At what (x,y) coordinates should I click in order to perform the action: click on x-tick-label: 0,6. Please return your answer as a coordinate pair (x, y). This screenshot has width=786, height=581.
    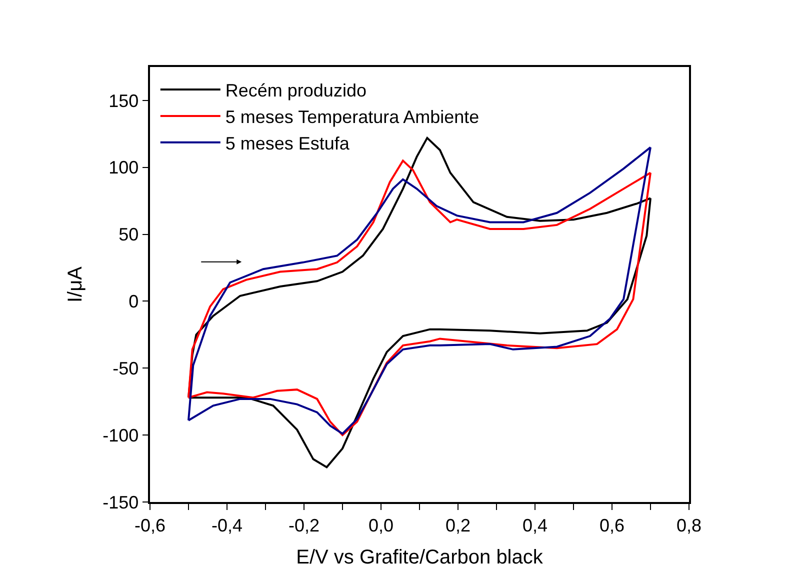
    Looking at the image, I should click on (612, 525).